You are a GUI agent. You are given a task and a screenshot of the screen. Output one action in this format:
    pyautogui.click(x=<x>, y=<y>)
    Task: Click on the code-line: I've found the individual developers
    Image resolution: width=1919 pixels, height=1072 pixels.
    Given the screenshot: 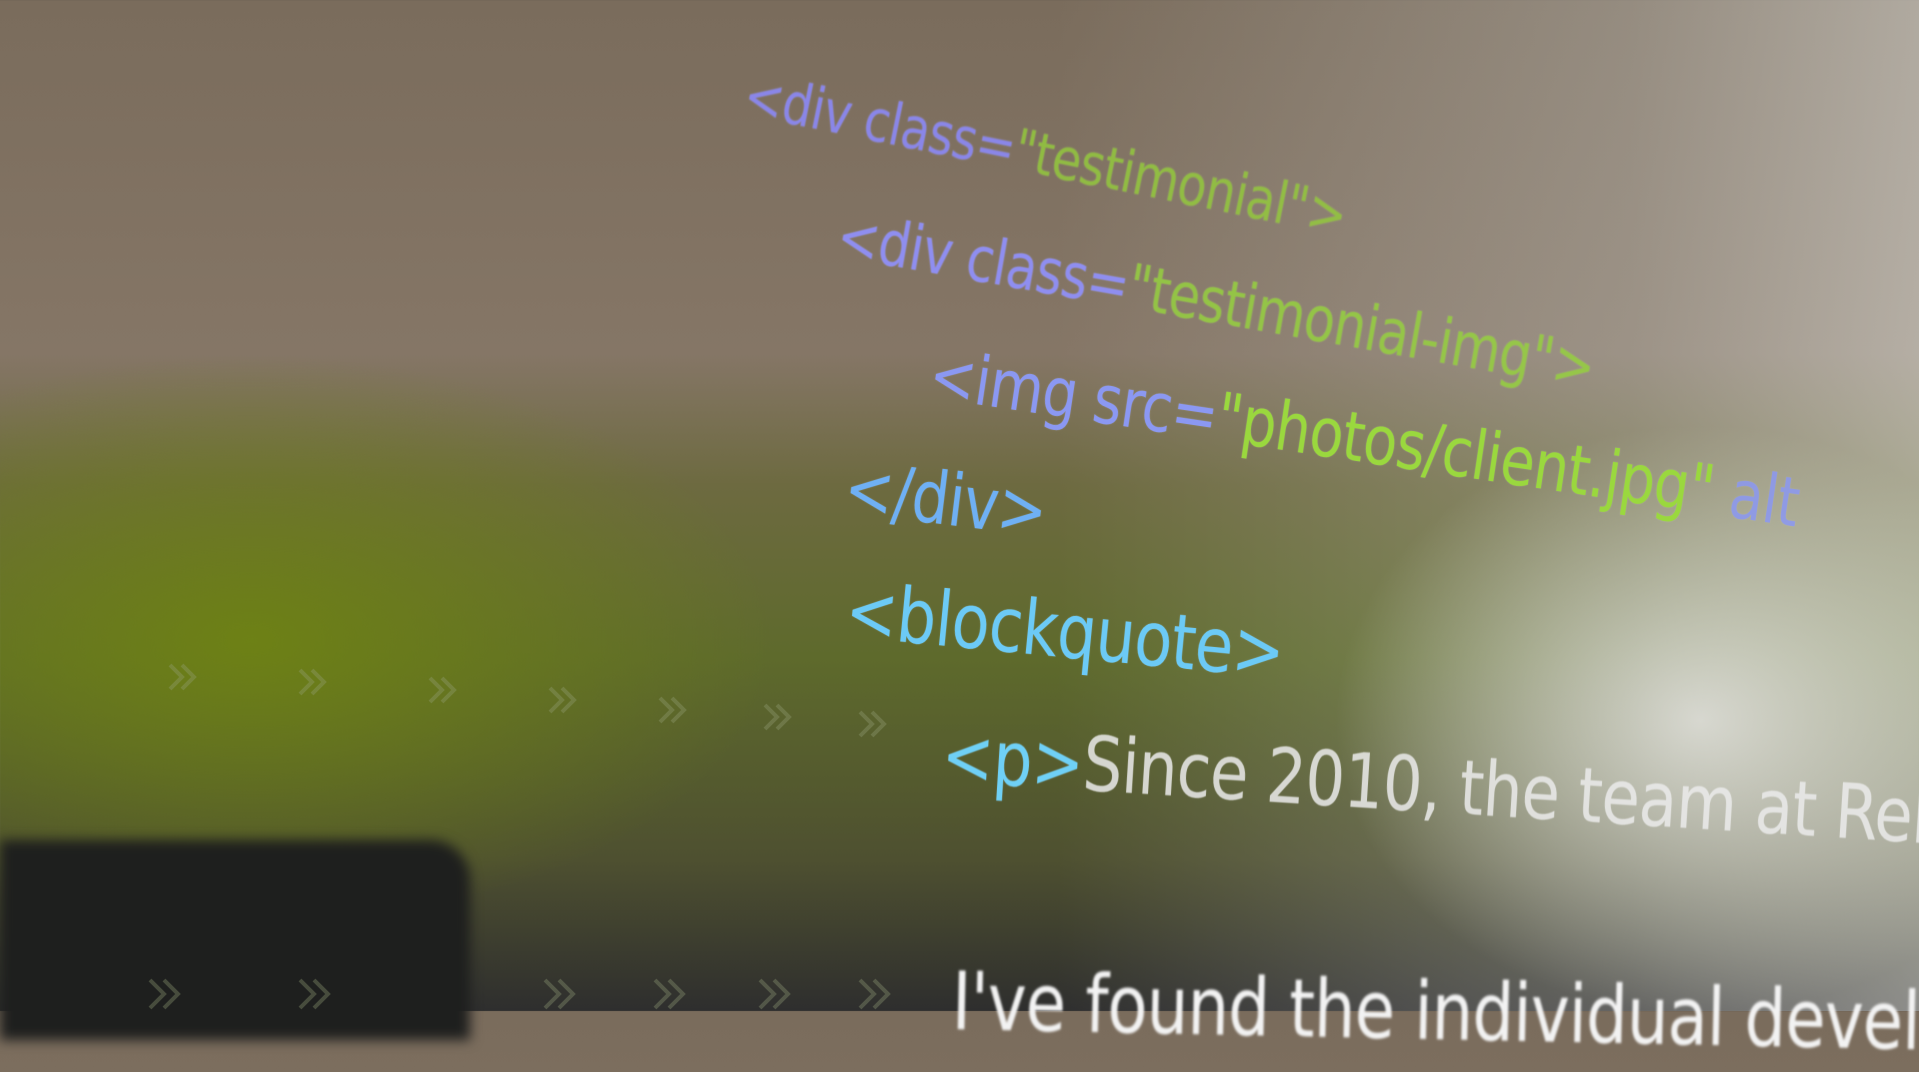 What is the action you would take?
    pyautogui.click(x=1435, y=1013)
    